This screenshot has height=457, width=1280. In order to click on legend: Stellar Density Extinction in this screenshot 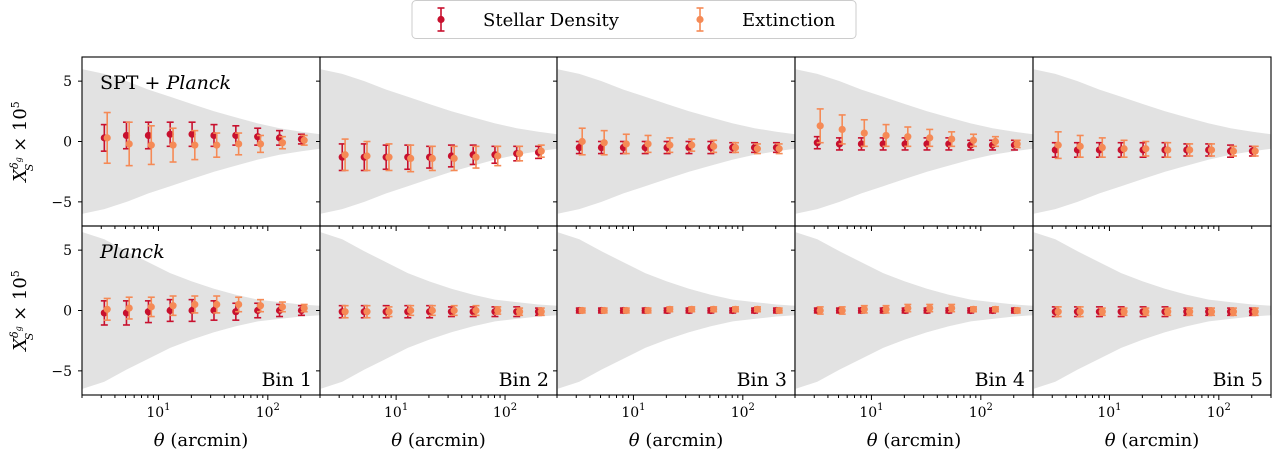, I will do `click(634, 19)`.